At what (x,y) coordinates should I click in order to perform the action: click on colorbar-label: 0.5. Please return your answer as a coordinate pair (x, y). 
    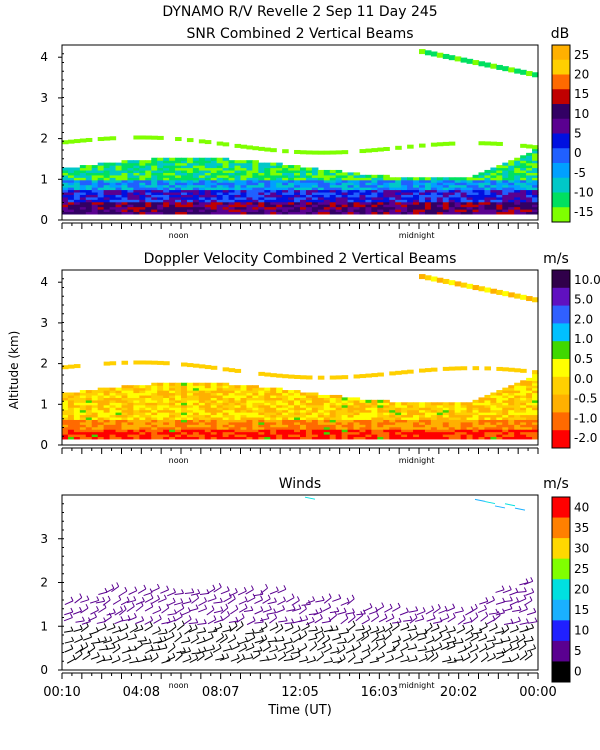
    Looking at the image, I should click on (583, 359).